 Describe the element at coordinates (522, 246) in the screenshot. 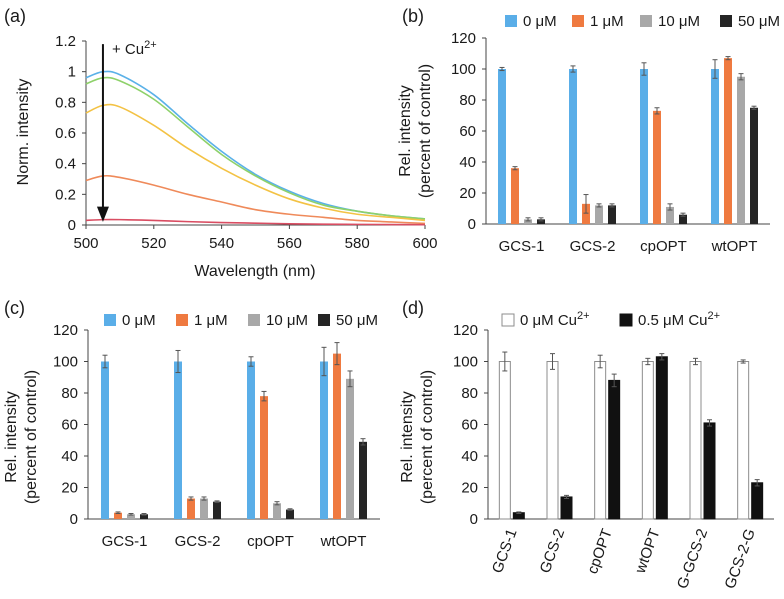

I see `panel-b-category-label: GCS-1` at that location.